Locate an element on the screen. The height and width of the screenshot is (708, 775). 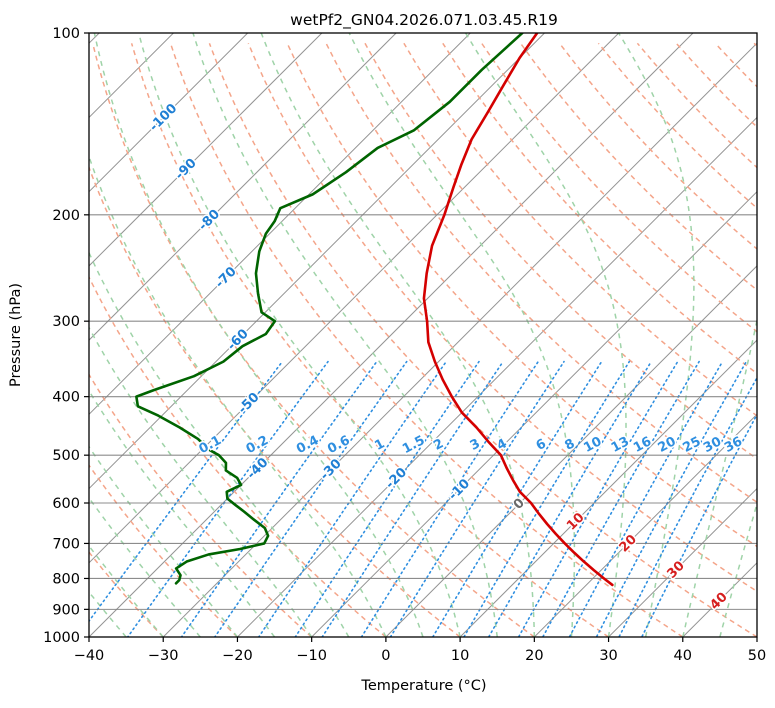
x-tick-label: 50 is located at coordinates (757, 656).